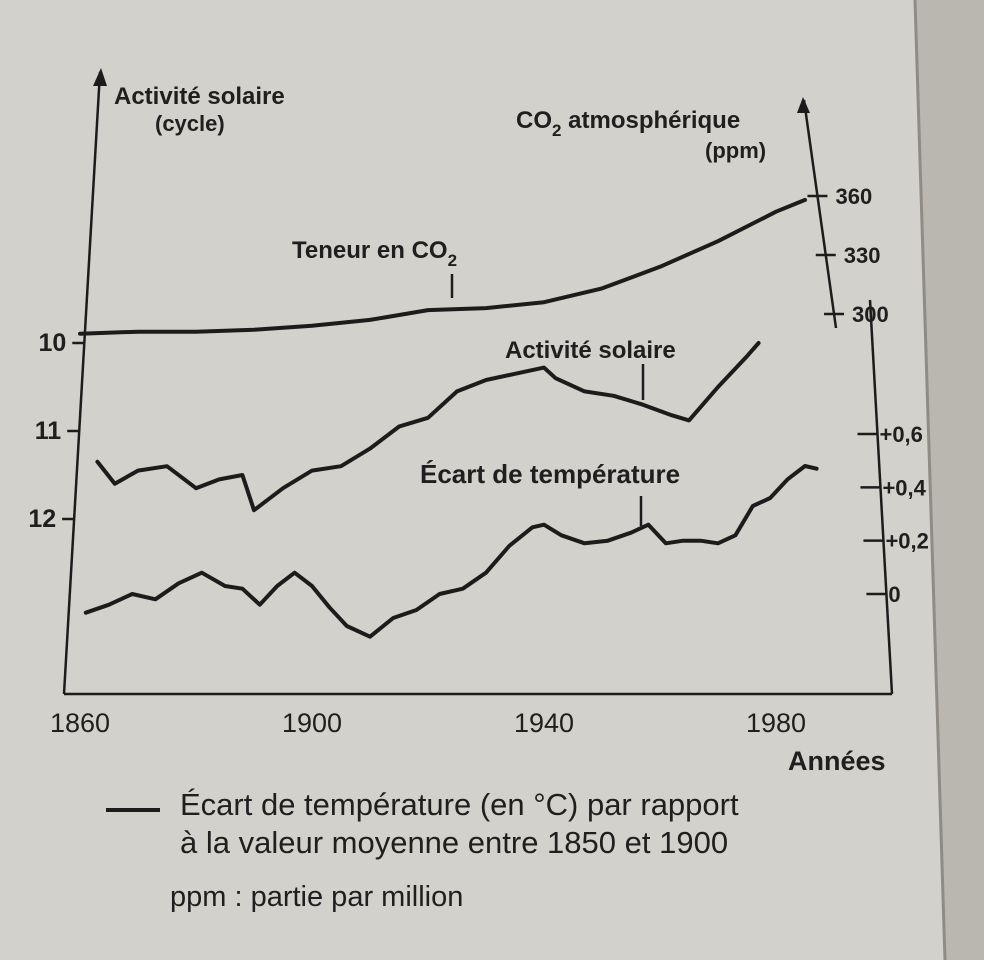 The image size is (984, 960). I want to click on co2-title-rest: atmosphérique, so click(650, 120).